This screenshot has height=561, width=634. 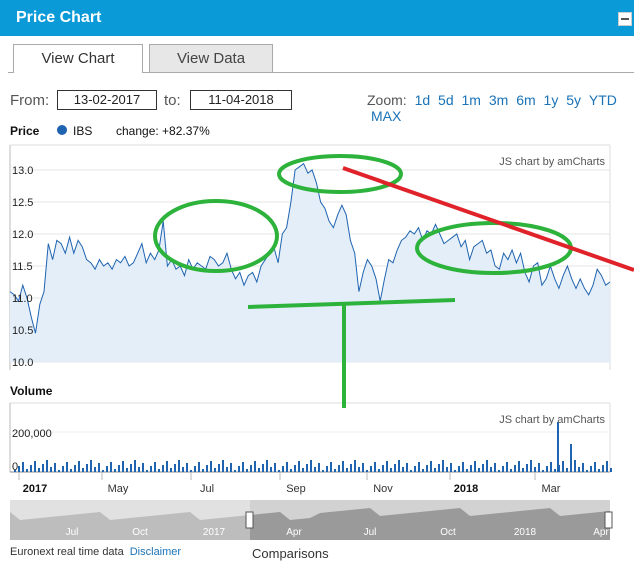 What do you see at coordinates (422, 100) in the screenshot?
I see `zoom-1d-button: 1d` at bounding box center [422, 100].